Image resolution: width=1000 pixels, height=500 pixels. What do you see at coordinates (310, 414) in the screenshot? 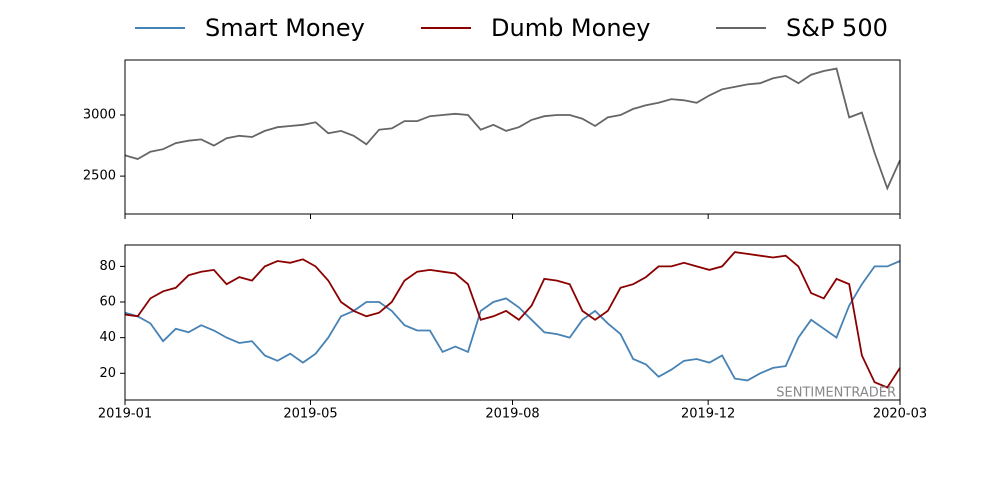
I see `x-tick-label: 2019-05` at bounding box center [310, 414].